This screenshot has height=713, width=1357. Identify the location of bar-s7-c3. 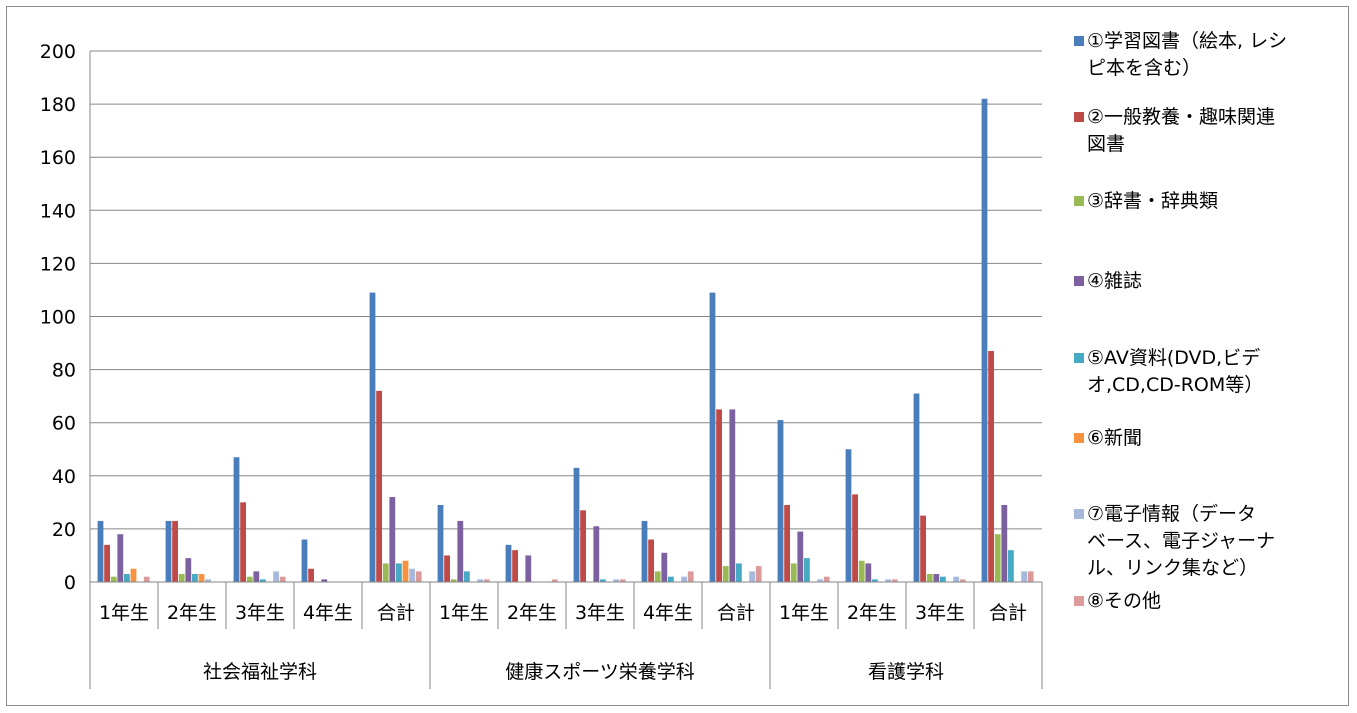
(276, 576).